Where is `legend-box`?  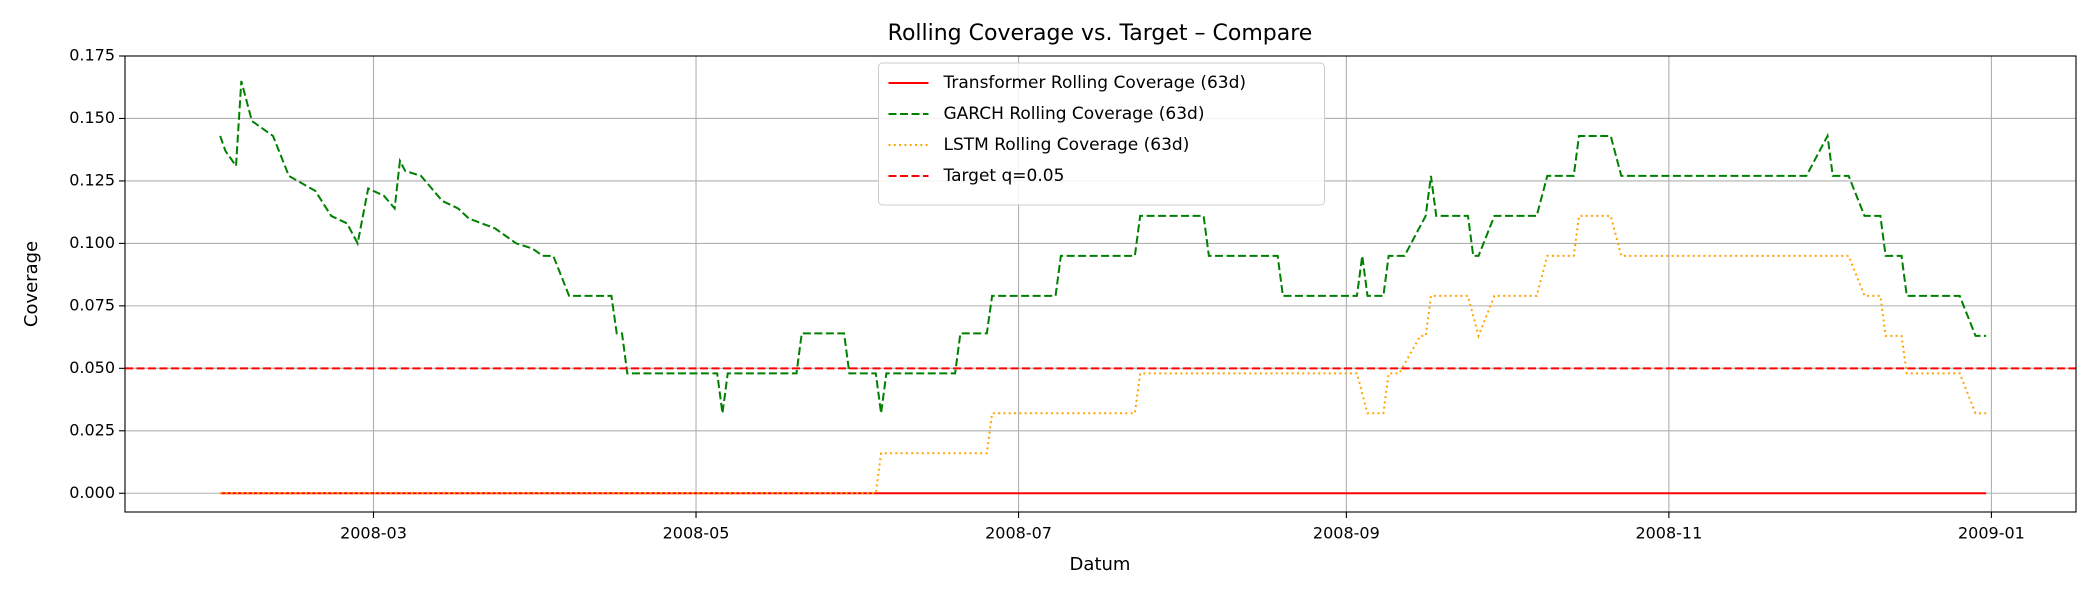 legend-box is located at coordinates (1101, 134).